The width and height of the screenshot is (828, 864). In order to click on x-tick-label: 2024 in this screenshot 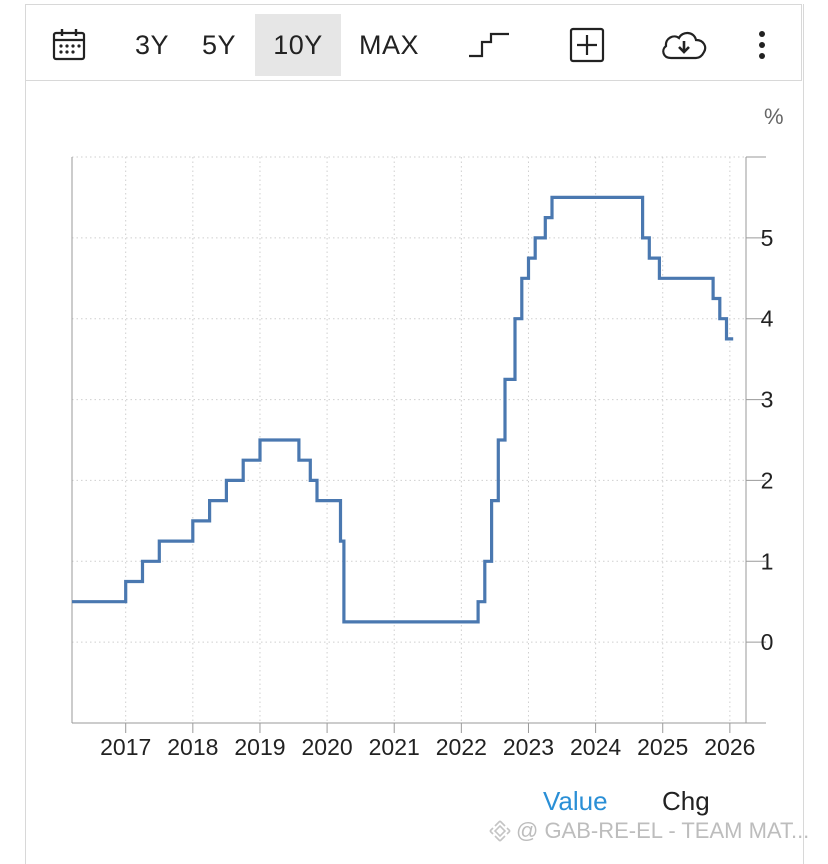, I will do `click(595, 747)`.